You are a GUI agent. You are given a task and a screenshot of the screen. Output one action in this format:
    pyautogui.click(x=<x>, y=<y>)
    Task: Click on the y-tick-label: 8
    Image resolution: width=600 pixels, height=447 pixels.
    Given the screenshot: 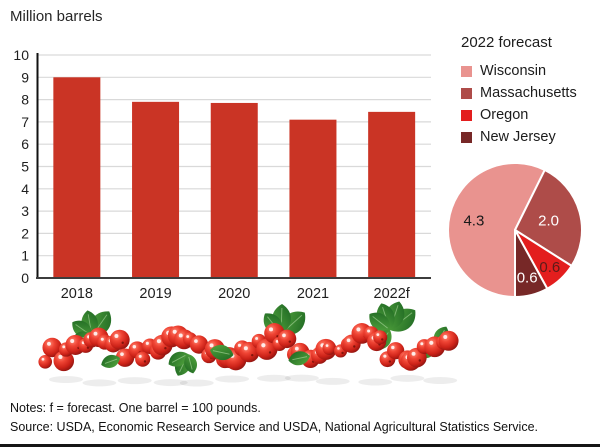 What is the action you would take?
    pyautogui.click(x=25, y=100)
    